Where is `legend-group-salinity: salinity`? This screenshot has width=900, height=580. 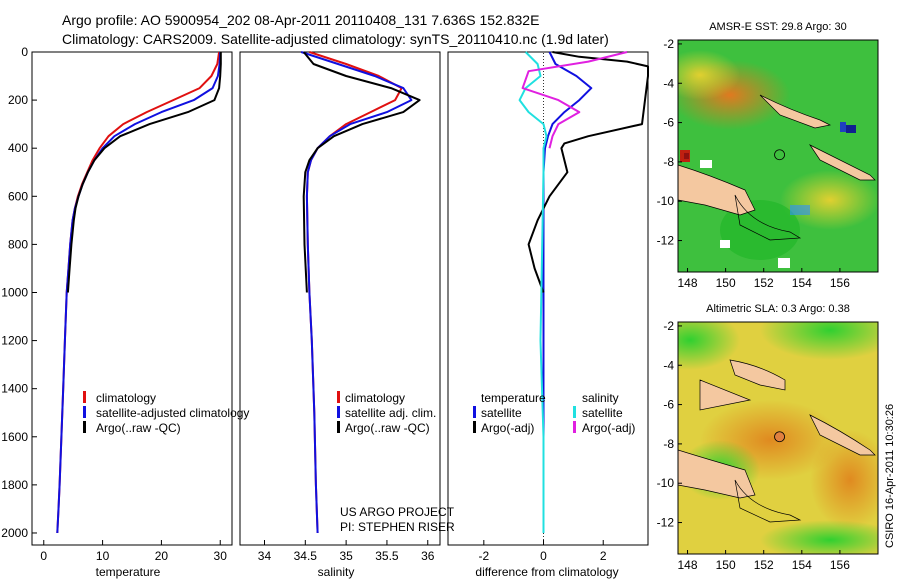
legend-group-salinity: salinity is located at coordinates (600, 398).